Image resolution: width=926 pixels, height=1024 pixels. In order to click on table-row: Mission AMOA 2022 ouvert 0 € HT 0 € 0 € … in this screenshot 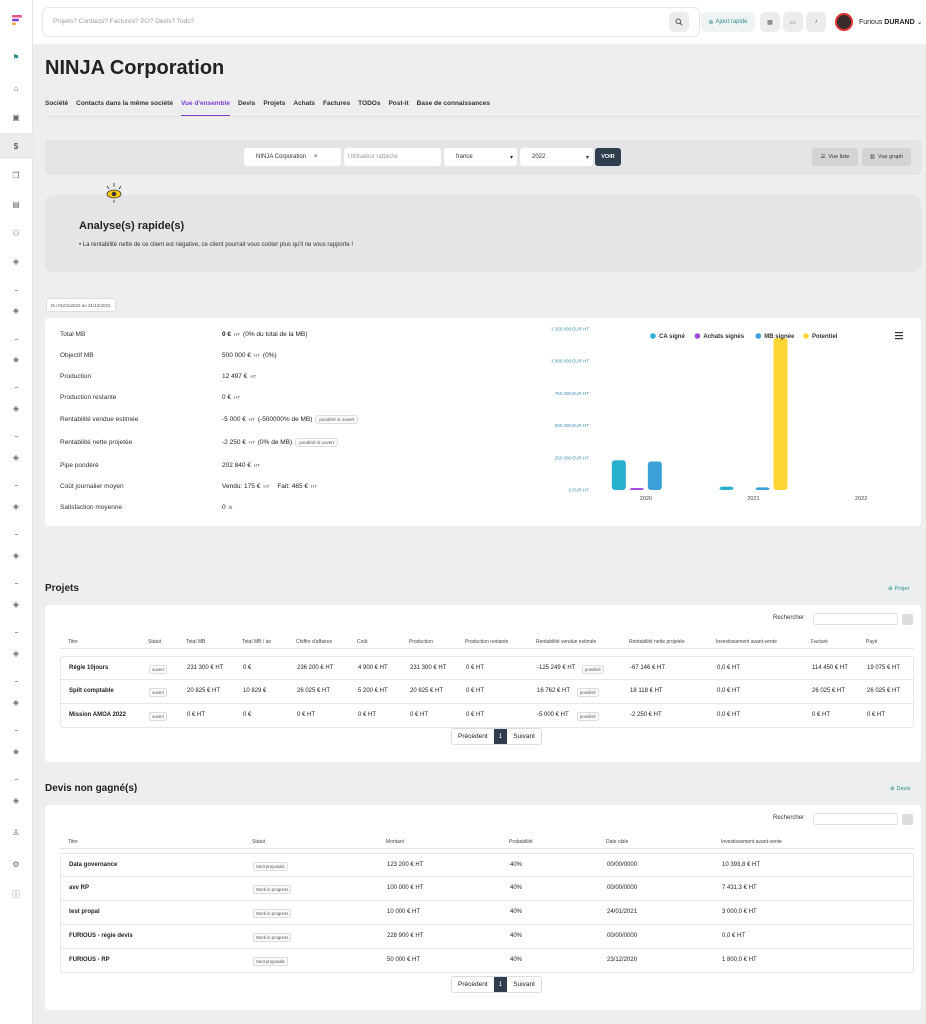, I will do `click(487, 716)`.